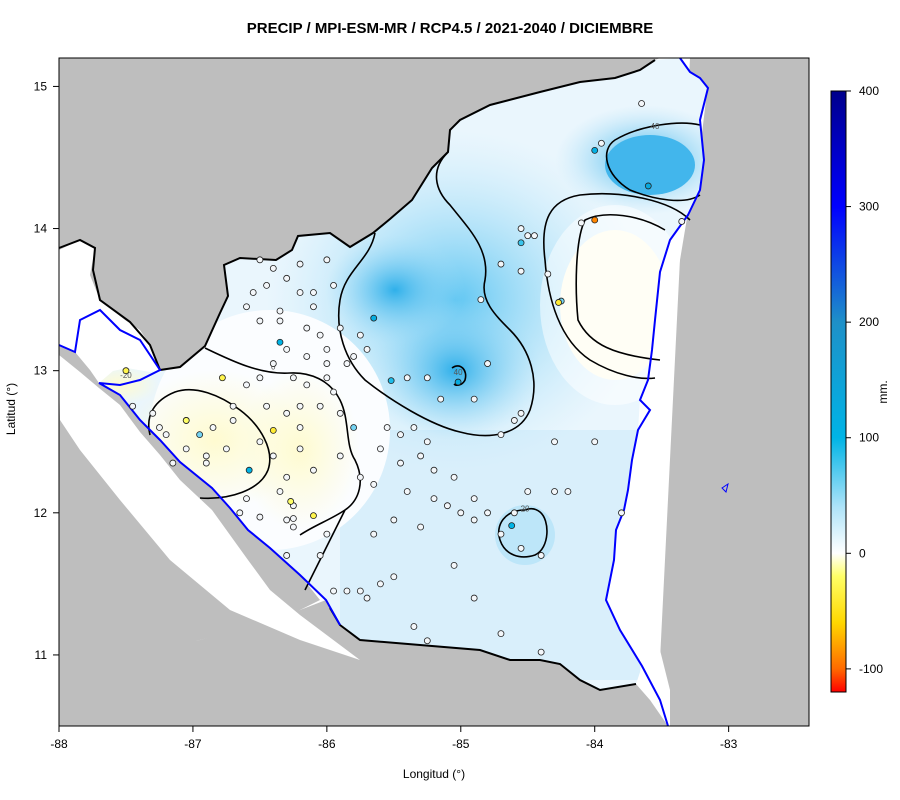 The width and height of the screenshot is (900, 800). What do you see at coordinates (871, 669) in the screenshot?
I see `colorbar-tick-label: -100` at bounding box center [871, 669].